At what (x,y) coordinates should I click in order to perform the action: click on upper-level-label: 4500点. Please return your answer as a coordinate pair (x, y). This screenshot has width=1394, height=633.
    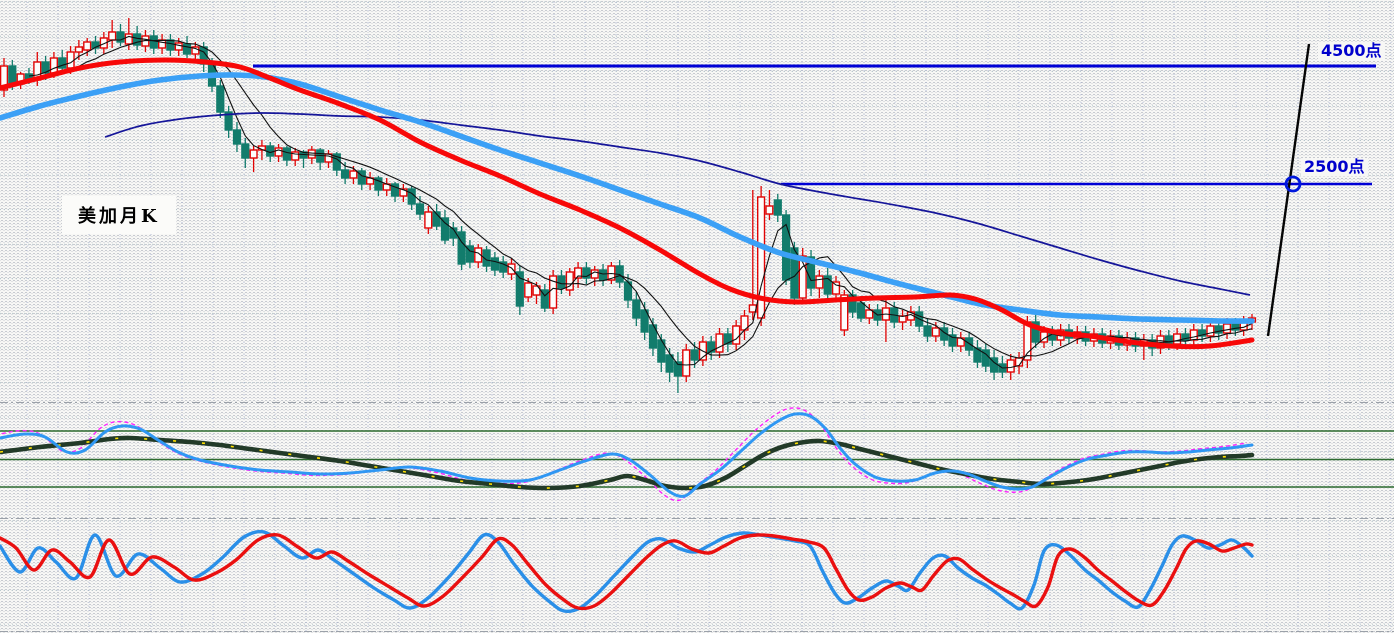
    Looking at the image, I should click on (1351, 51).